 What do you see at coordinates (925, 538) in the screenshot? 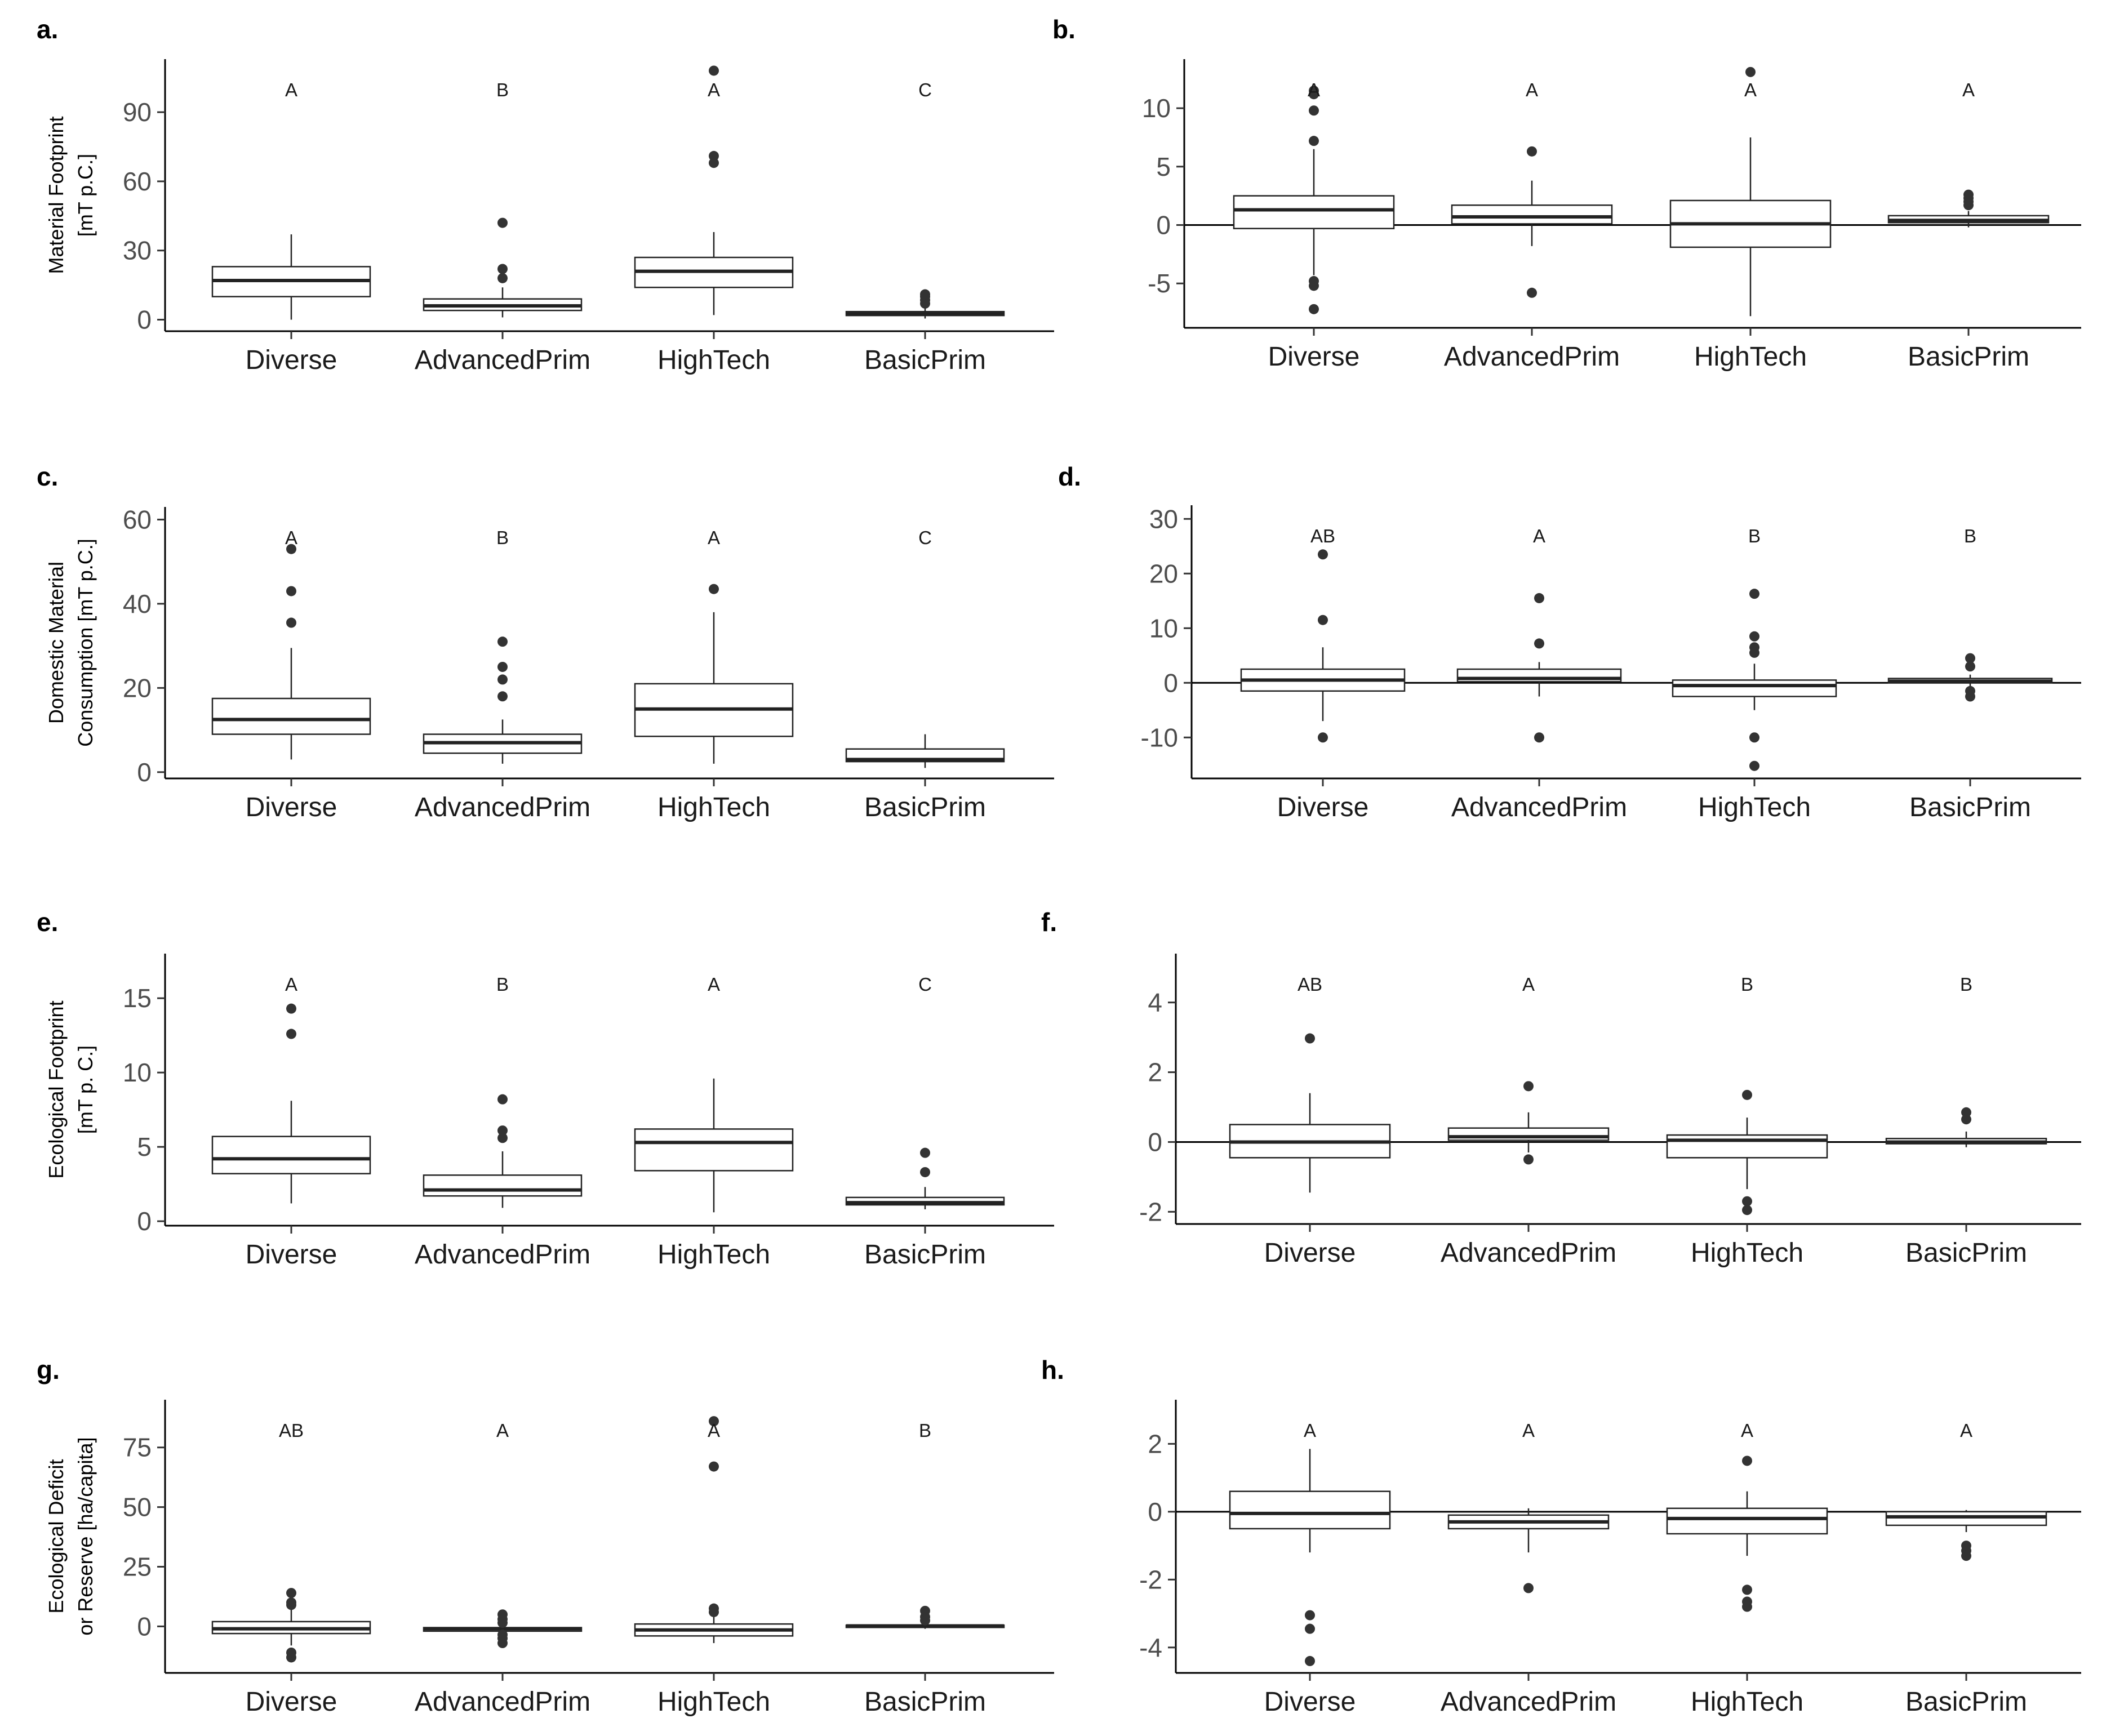
I see `significance-letter: C` at bounding box center [925, 538].